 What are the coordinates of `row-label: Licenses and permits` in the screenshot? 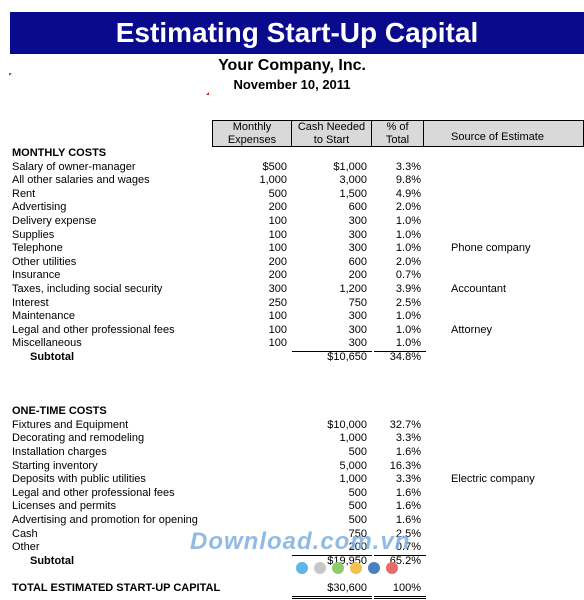 It's located at (64, 506).